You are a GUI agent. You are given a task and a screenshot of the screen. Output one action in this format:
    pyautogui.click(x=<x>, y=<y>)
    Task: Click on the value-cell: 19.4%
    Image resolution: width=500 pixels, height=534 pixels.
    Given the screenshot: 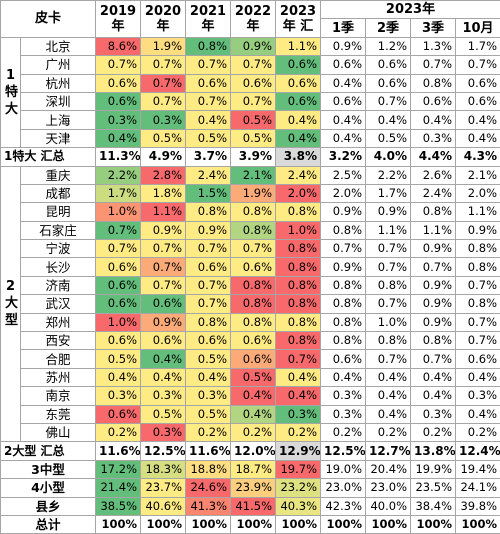 What is the action you would take?
    pyautogui.click(x=478, y=469)
    